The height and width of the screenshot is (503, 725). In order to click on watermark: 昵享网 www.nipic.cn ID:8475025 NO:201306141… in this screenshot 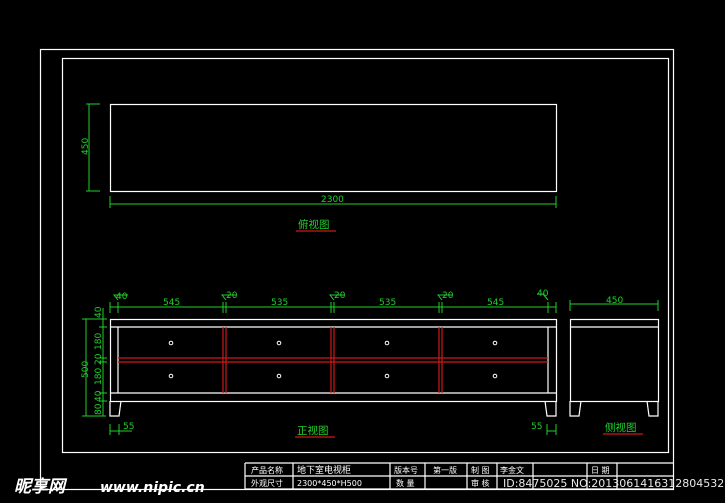, I will do `click(369, 487)`.